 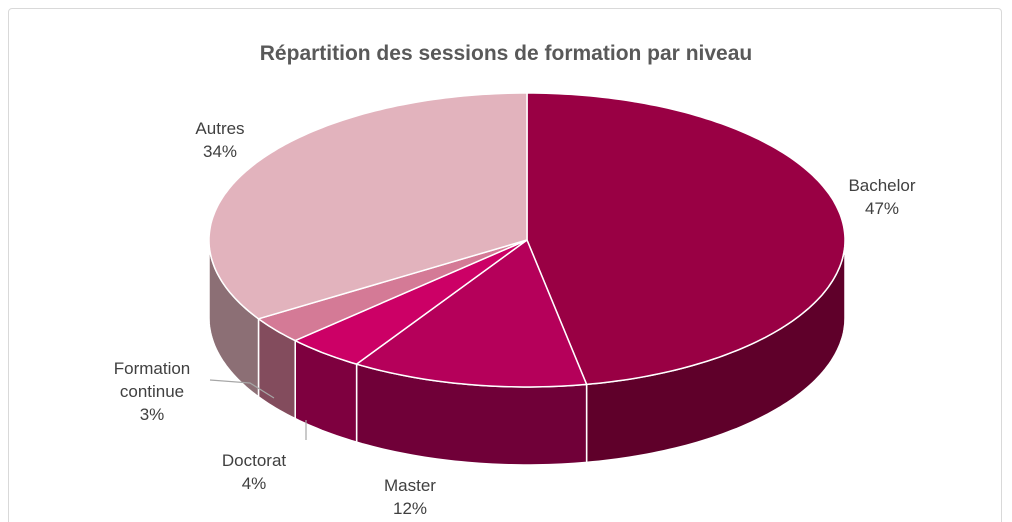 What do you see at coordinates (152, 414) in the screenshot?
I see `data-label-value: 3%` at bounding box center [152, 414].